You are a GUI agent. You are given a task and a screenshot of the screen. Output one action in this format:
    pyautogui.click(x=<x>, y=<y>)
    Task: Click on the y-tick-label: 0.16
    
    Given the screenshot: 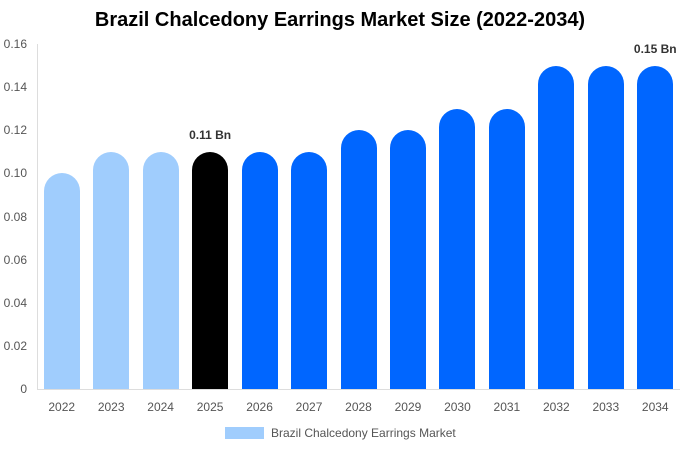 What is the action you would take?
    pyautogui.click(x=15, y=44)
    